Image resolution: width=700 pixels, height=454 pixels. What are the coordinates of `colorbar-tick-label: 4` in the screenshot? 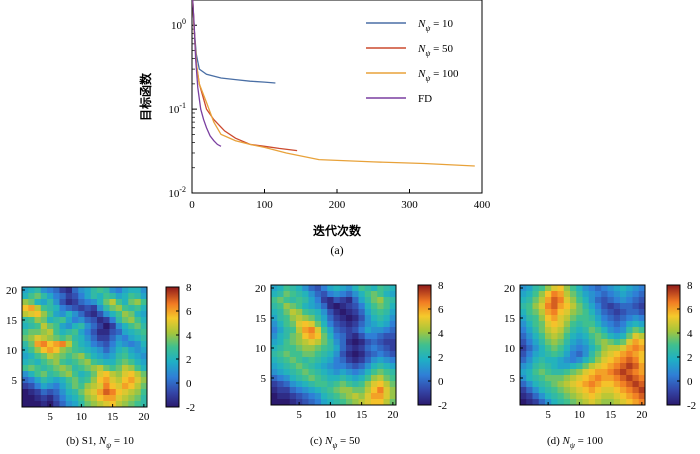 It's located at (441, 334).